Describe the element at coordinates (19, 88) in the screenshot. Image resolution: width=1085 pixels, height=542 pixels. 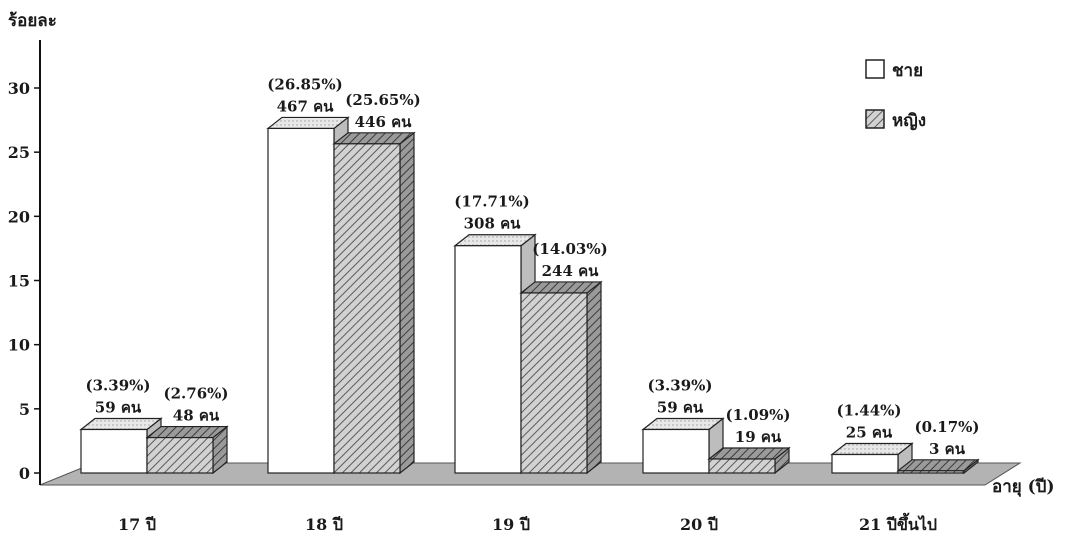
I see `y-tick-label: 30` at that location.